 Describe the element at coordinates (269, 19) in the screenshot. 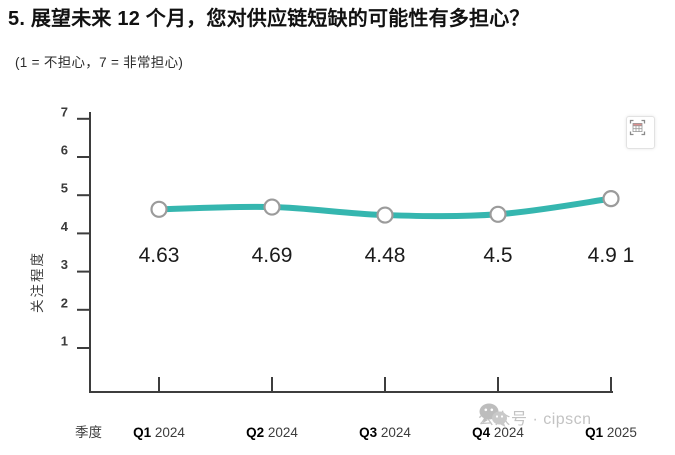

I see `question-title: 5. 展望未来 12 个月，您对供应链短缺的可能性有多担心？` at that location.